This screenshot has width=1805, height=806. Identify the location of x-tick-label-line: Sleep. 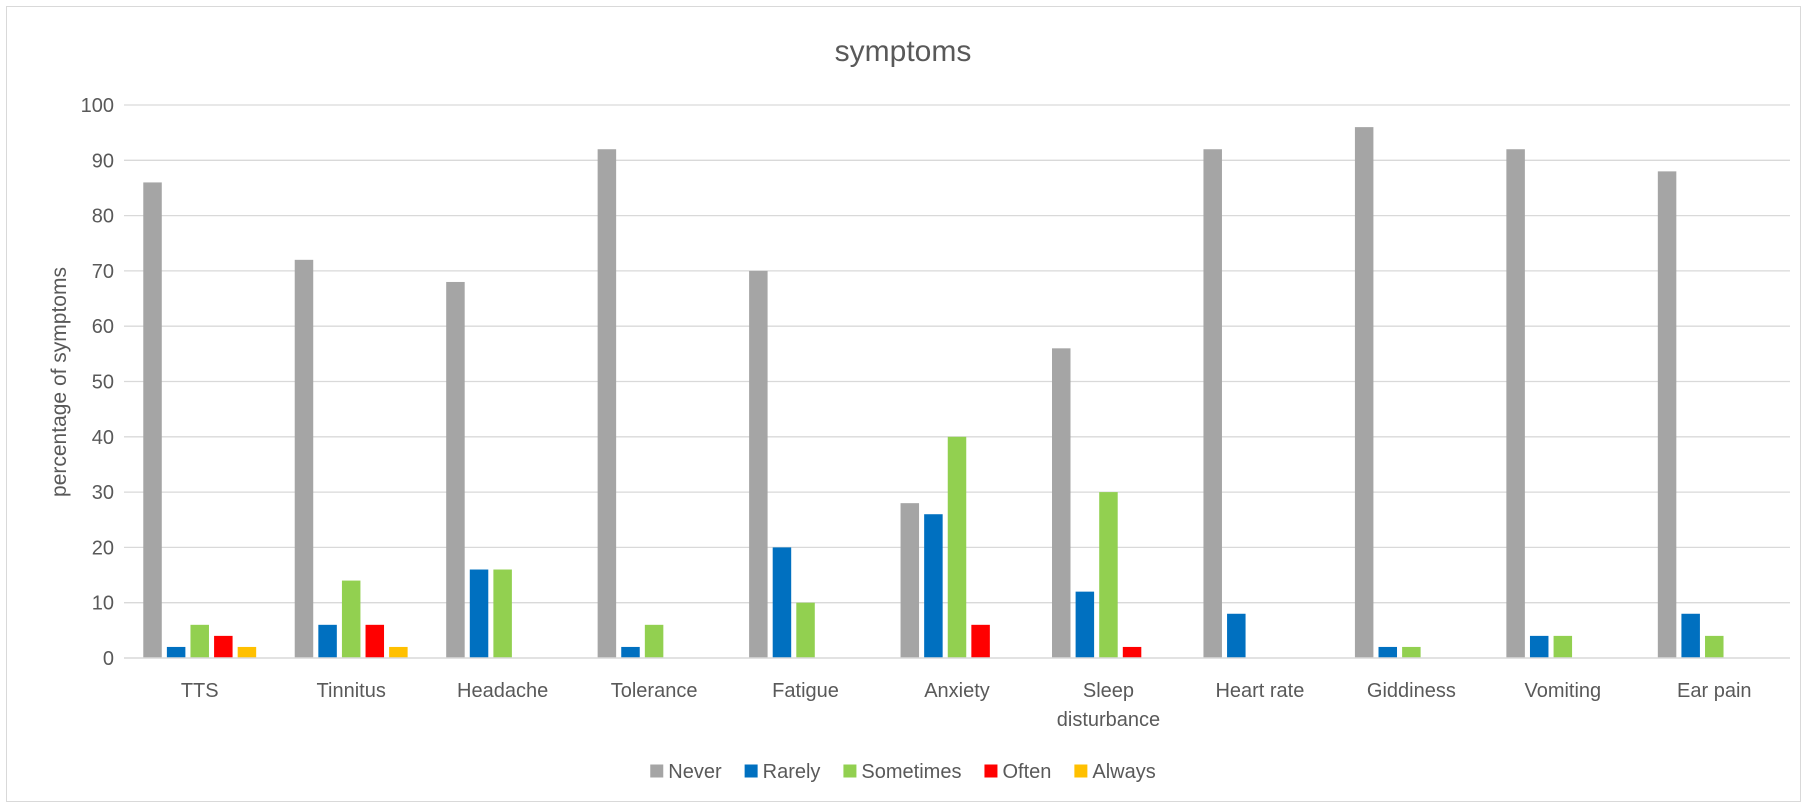
(1108, 691).